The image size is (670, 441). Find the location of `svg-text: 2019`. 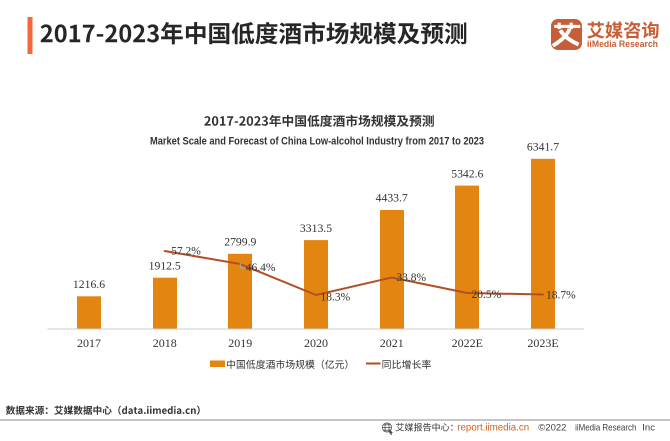

svg-text: 2019 is located at coordinates (240, 343).